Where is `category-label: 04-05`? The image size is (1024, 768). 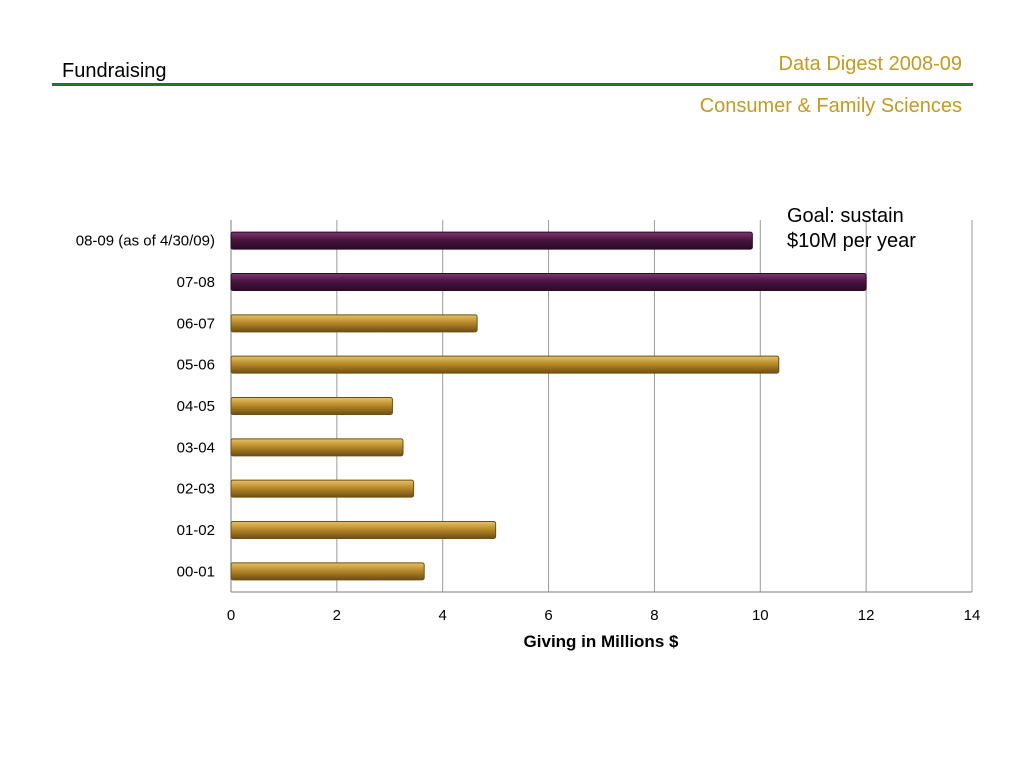 category-label: 04-05 is located at coordinates (196, 406).